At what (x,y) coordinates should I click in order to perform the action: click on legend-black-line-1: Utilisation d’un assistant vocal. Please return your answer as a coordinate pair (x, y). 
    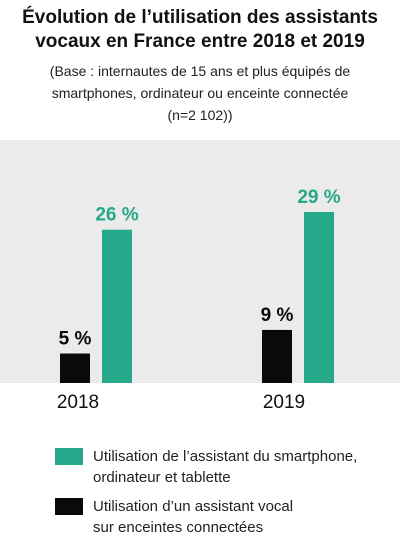
    Looking at the image, I should click on (193, 506).